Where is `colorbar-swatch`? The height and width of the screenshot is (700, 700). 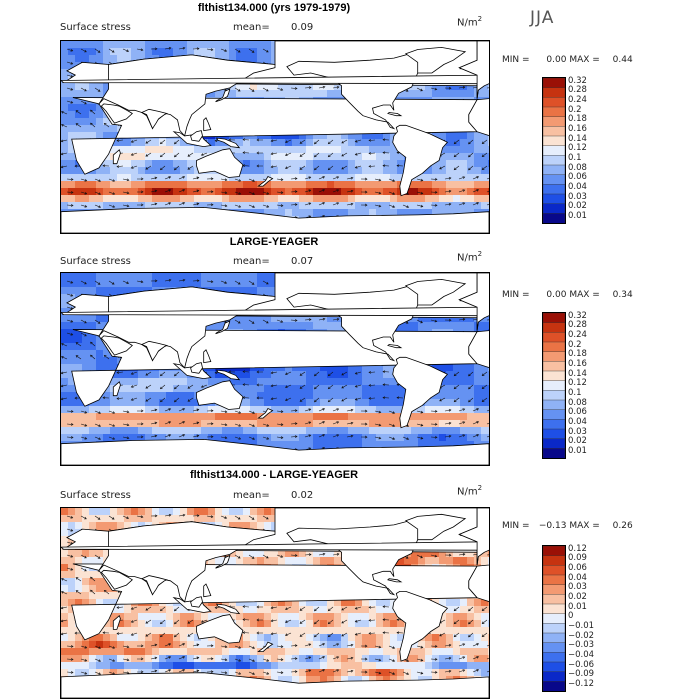 colorbar-swatch is located at coordinates (554, 189).